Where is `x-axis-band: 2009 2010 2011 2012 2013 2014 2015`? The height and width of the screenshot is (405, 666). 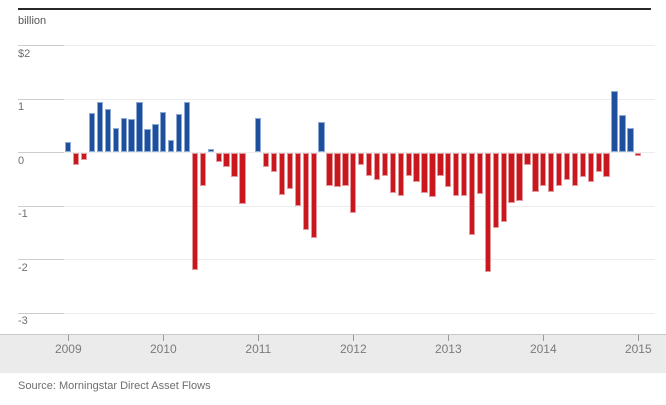
x-axis-band: 2009 2010 2011 2012 2013 2014 2015 is located at coordinates (333, 353).